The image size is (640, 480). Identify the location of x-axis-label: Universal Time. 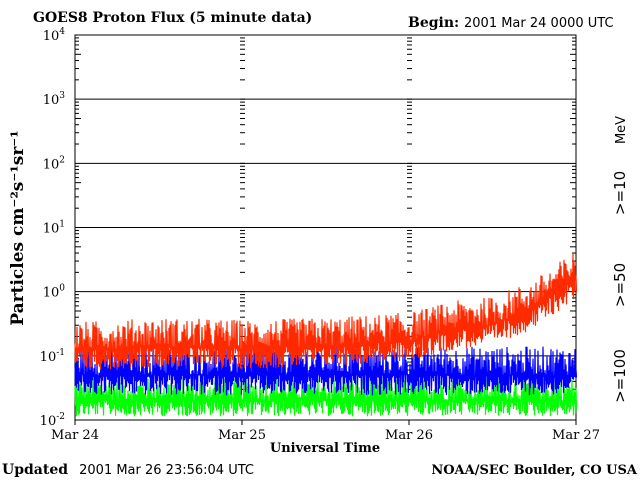
(325, 448).